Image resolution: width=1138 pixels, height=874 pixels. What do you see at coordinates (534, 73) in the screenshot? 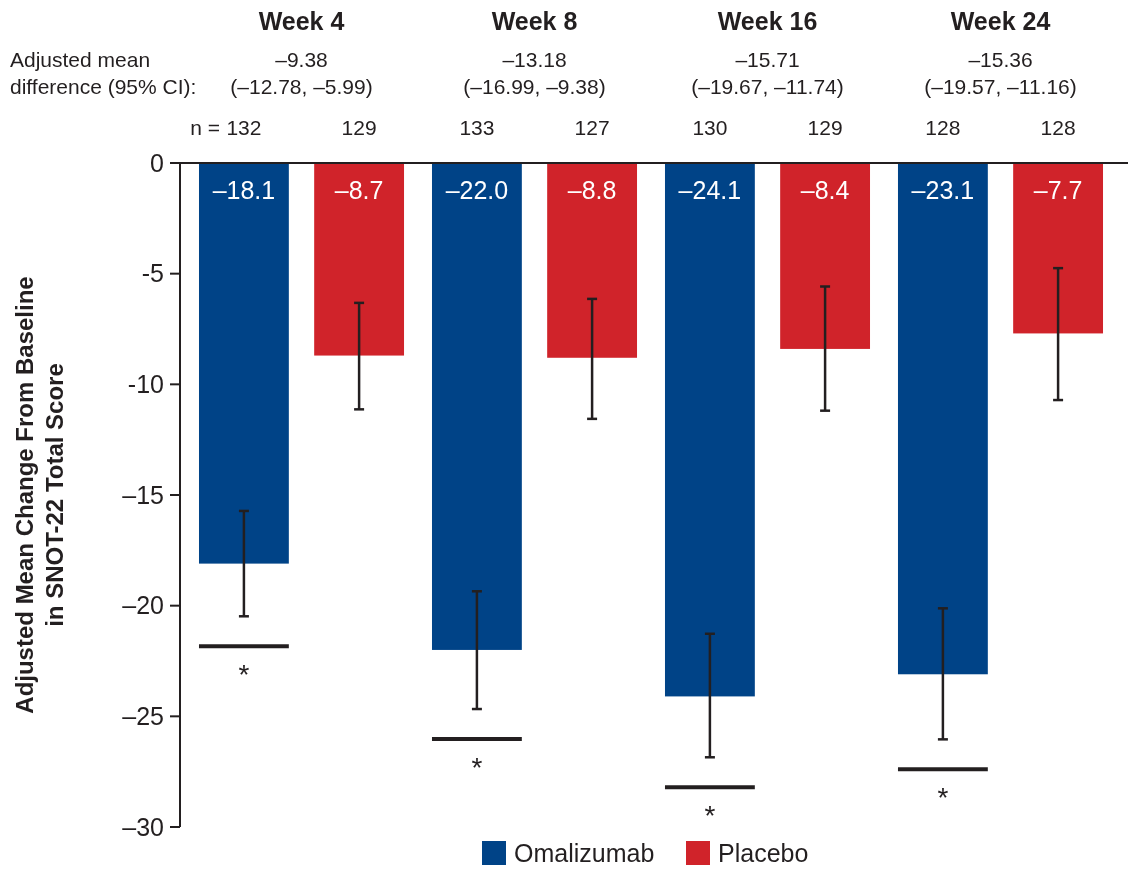
I see `text: –13.18 (–16.99, –9.38)` at bounding box center [534, 73].